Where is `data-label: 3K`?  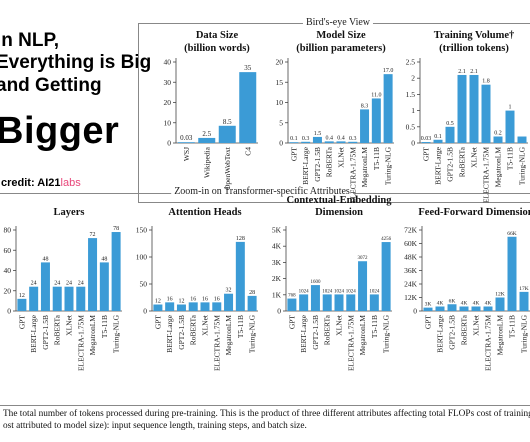 data-label: 3K is located at coordinates (428, 305).